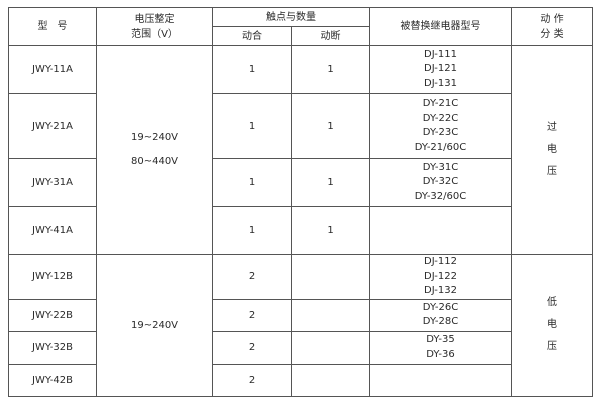 This screenshot has height=400, width=600. Describe the element at coordinates (440, 315) in the screenshot. I see `replaced-relay-cell: DY-26C DY-28C` at that location.